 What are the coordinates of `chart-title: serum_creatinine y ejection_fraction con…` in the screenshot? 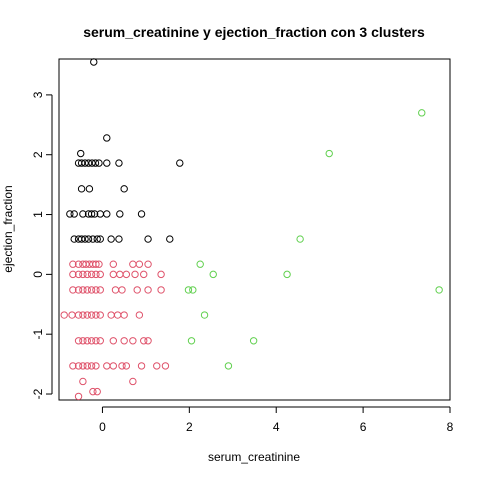 It's located at (254, 32).